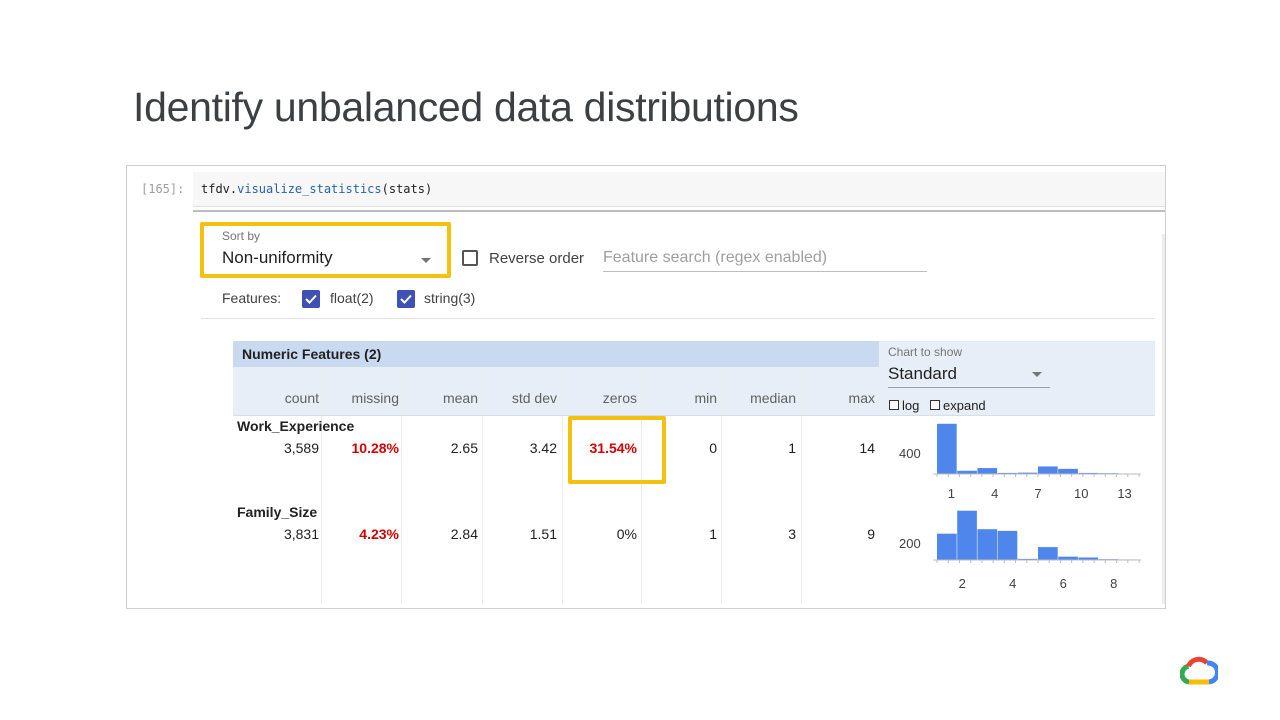  I want to click on table-cell: 2.84, so click(464, 534).